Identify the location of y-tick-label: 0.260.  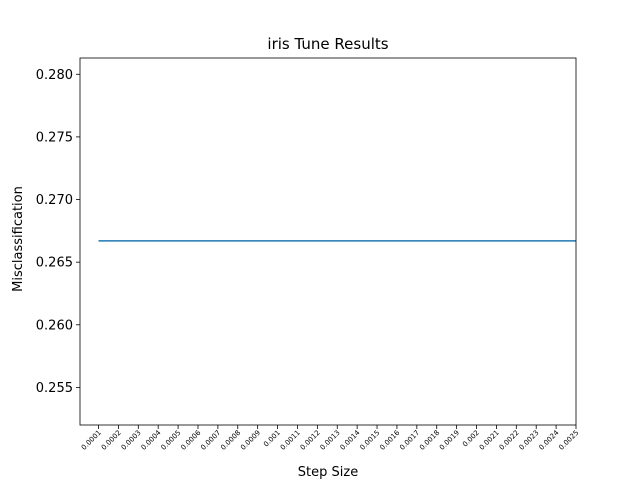
(54, 325).